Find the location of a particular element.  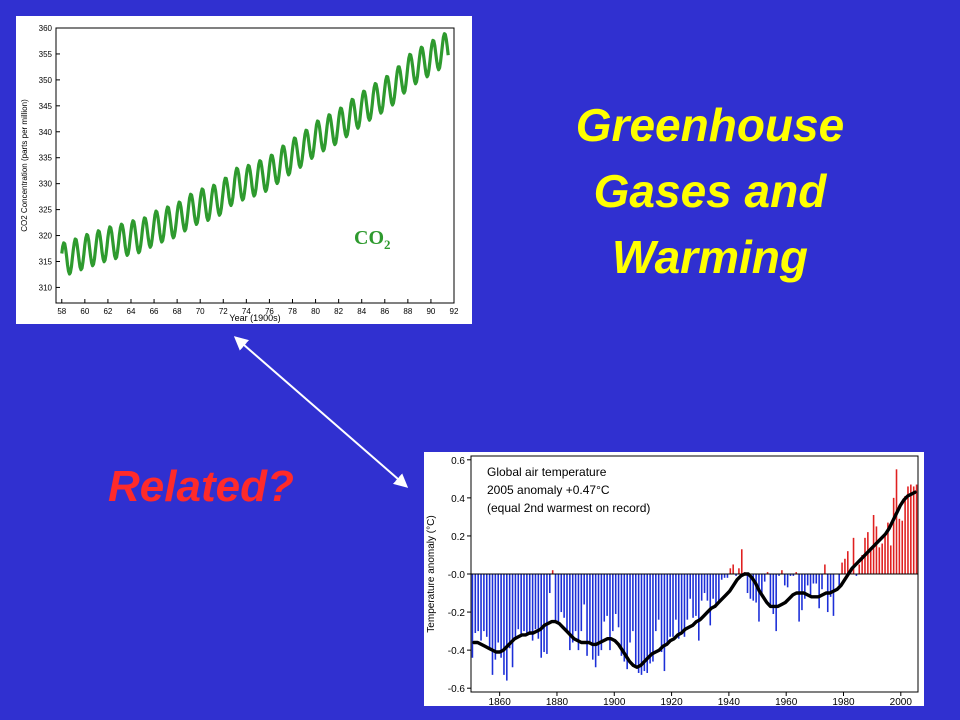

temperature-smoothed-line is located at coordinates (694, 580).